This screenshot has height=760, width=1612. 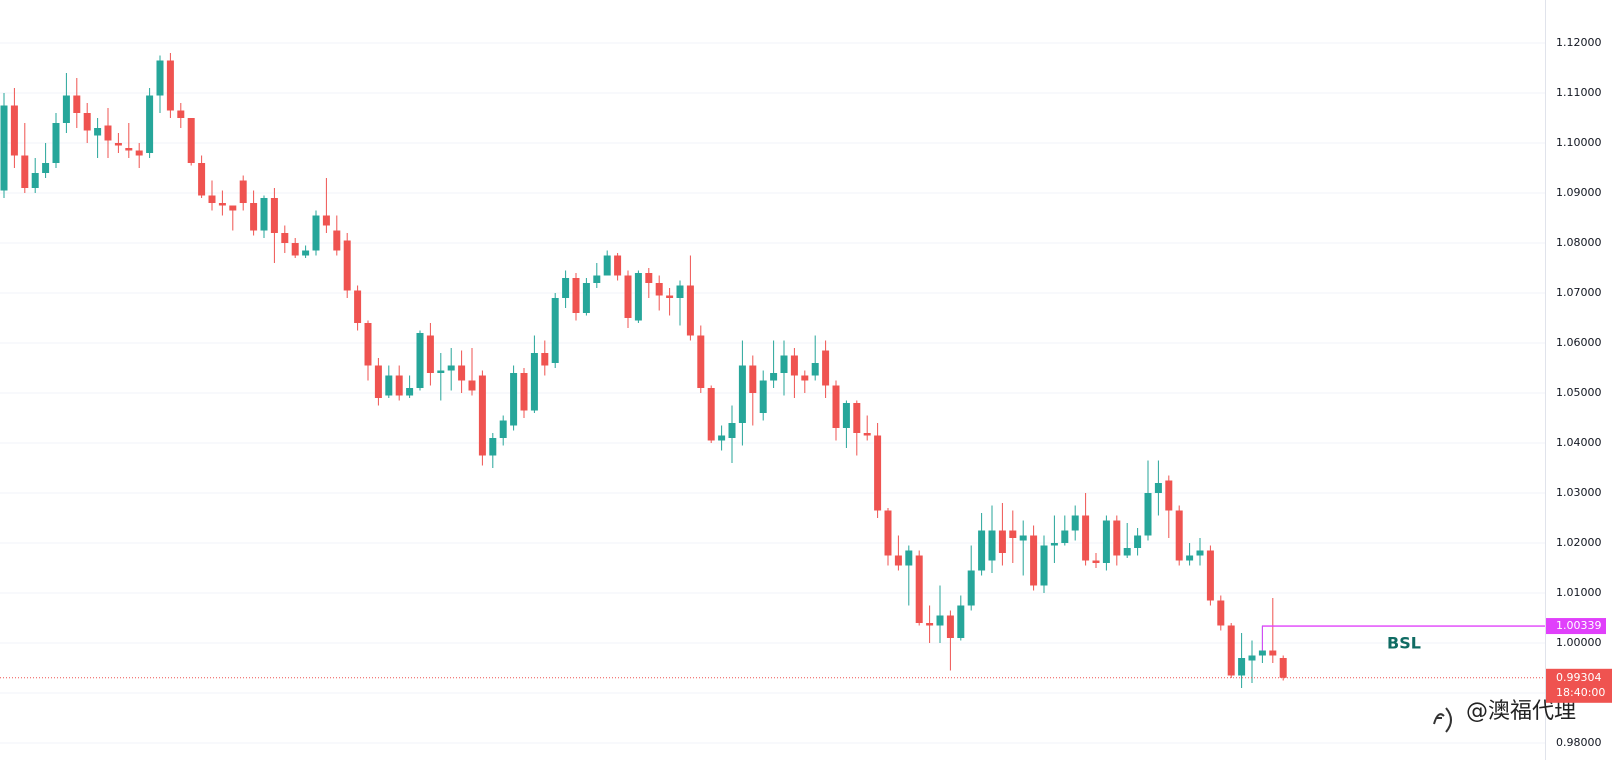 What do you see at coordinates (1579, 677) in the screenshot?
I see `price-label: 0.99304` at bounding box center [1579, 677].